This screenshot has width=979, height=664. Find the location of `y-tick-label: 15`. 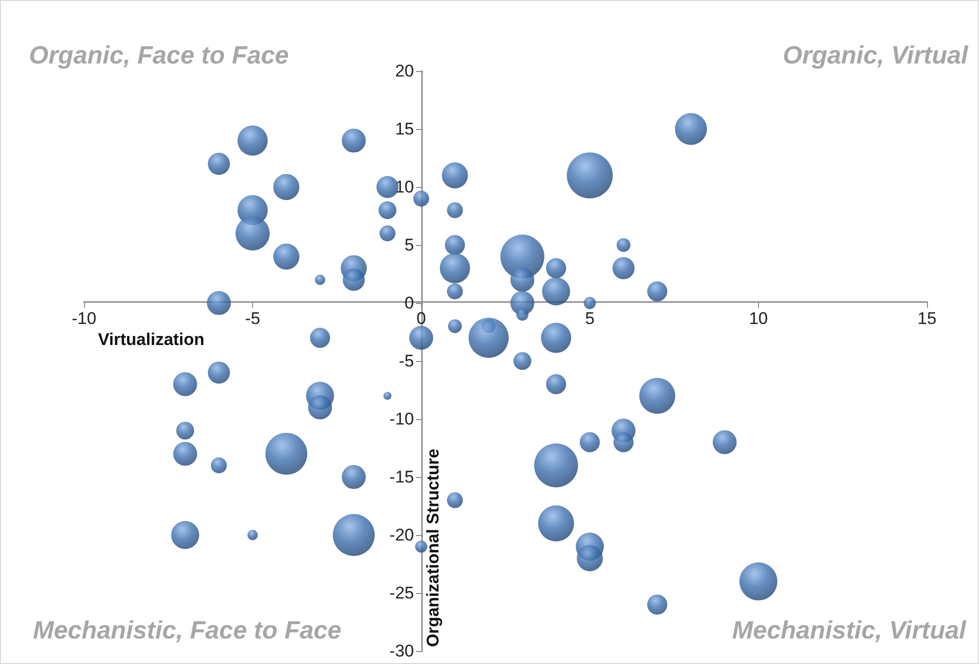

y-tick-label: 15 is located at coordinates (404, 129).